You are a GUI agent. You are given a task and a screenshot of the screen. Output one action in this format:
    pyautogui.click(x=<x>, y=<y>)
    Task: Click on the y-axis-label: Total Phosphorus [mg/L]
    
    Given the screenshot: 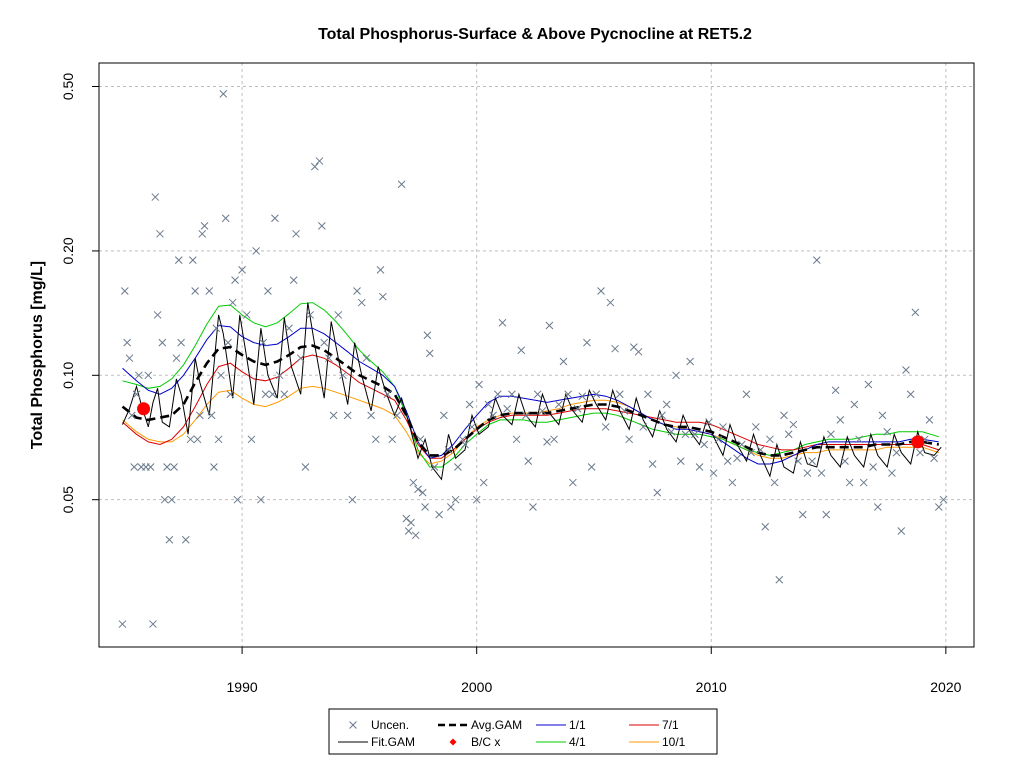 What is the action you would take?
    pyautogui.click(x=37, y=355)
    